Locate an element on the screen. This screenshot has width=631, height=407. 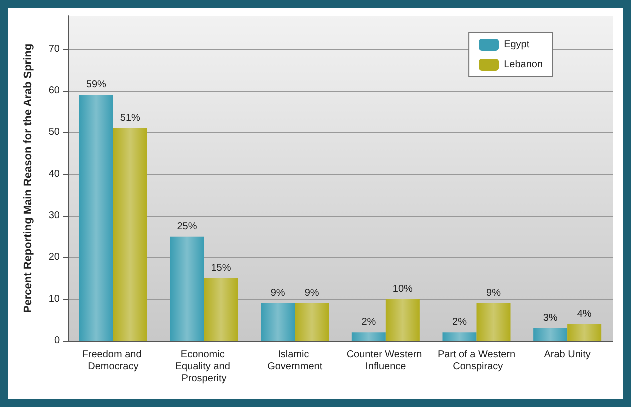
y-tick-label: 10 is located at coordinates (54, 299).